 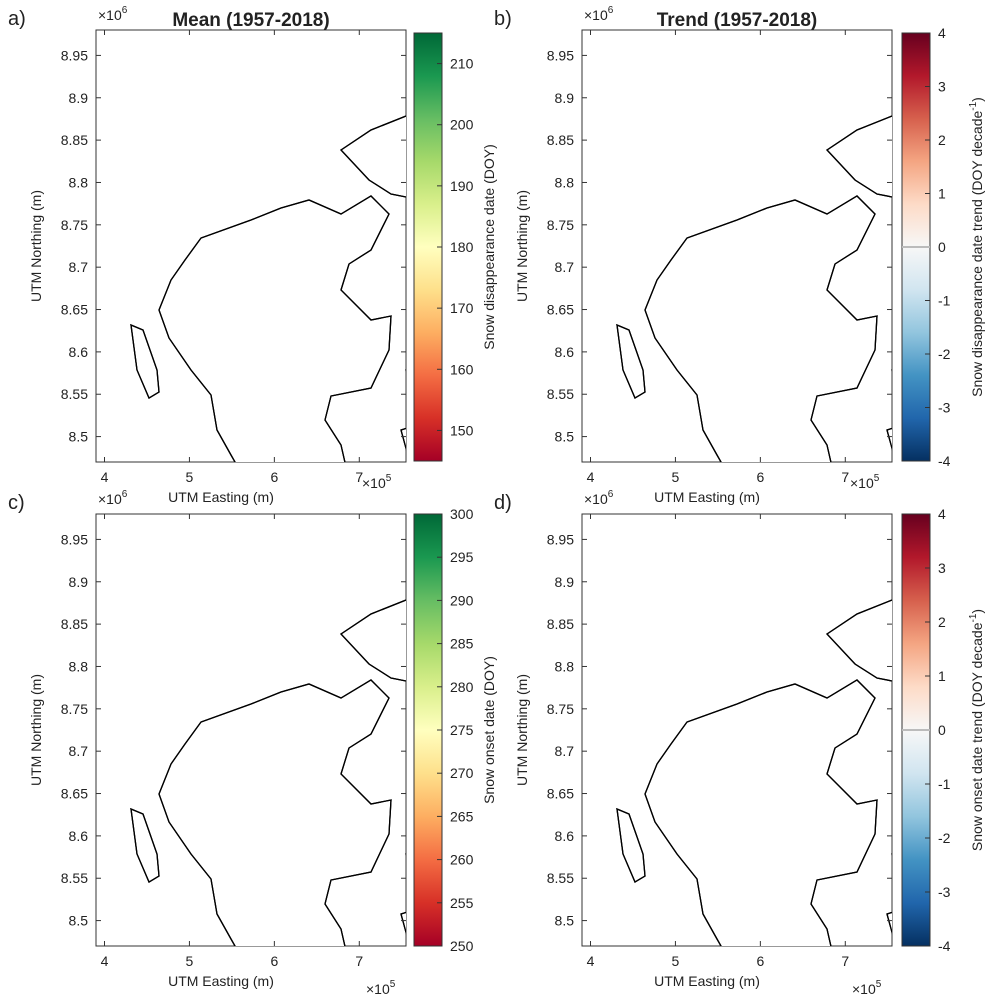 I want to click on colorbar-label: Snow onset date trend (DOY decade-1), so click(x=976, y=730).